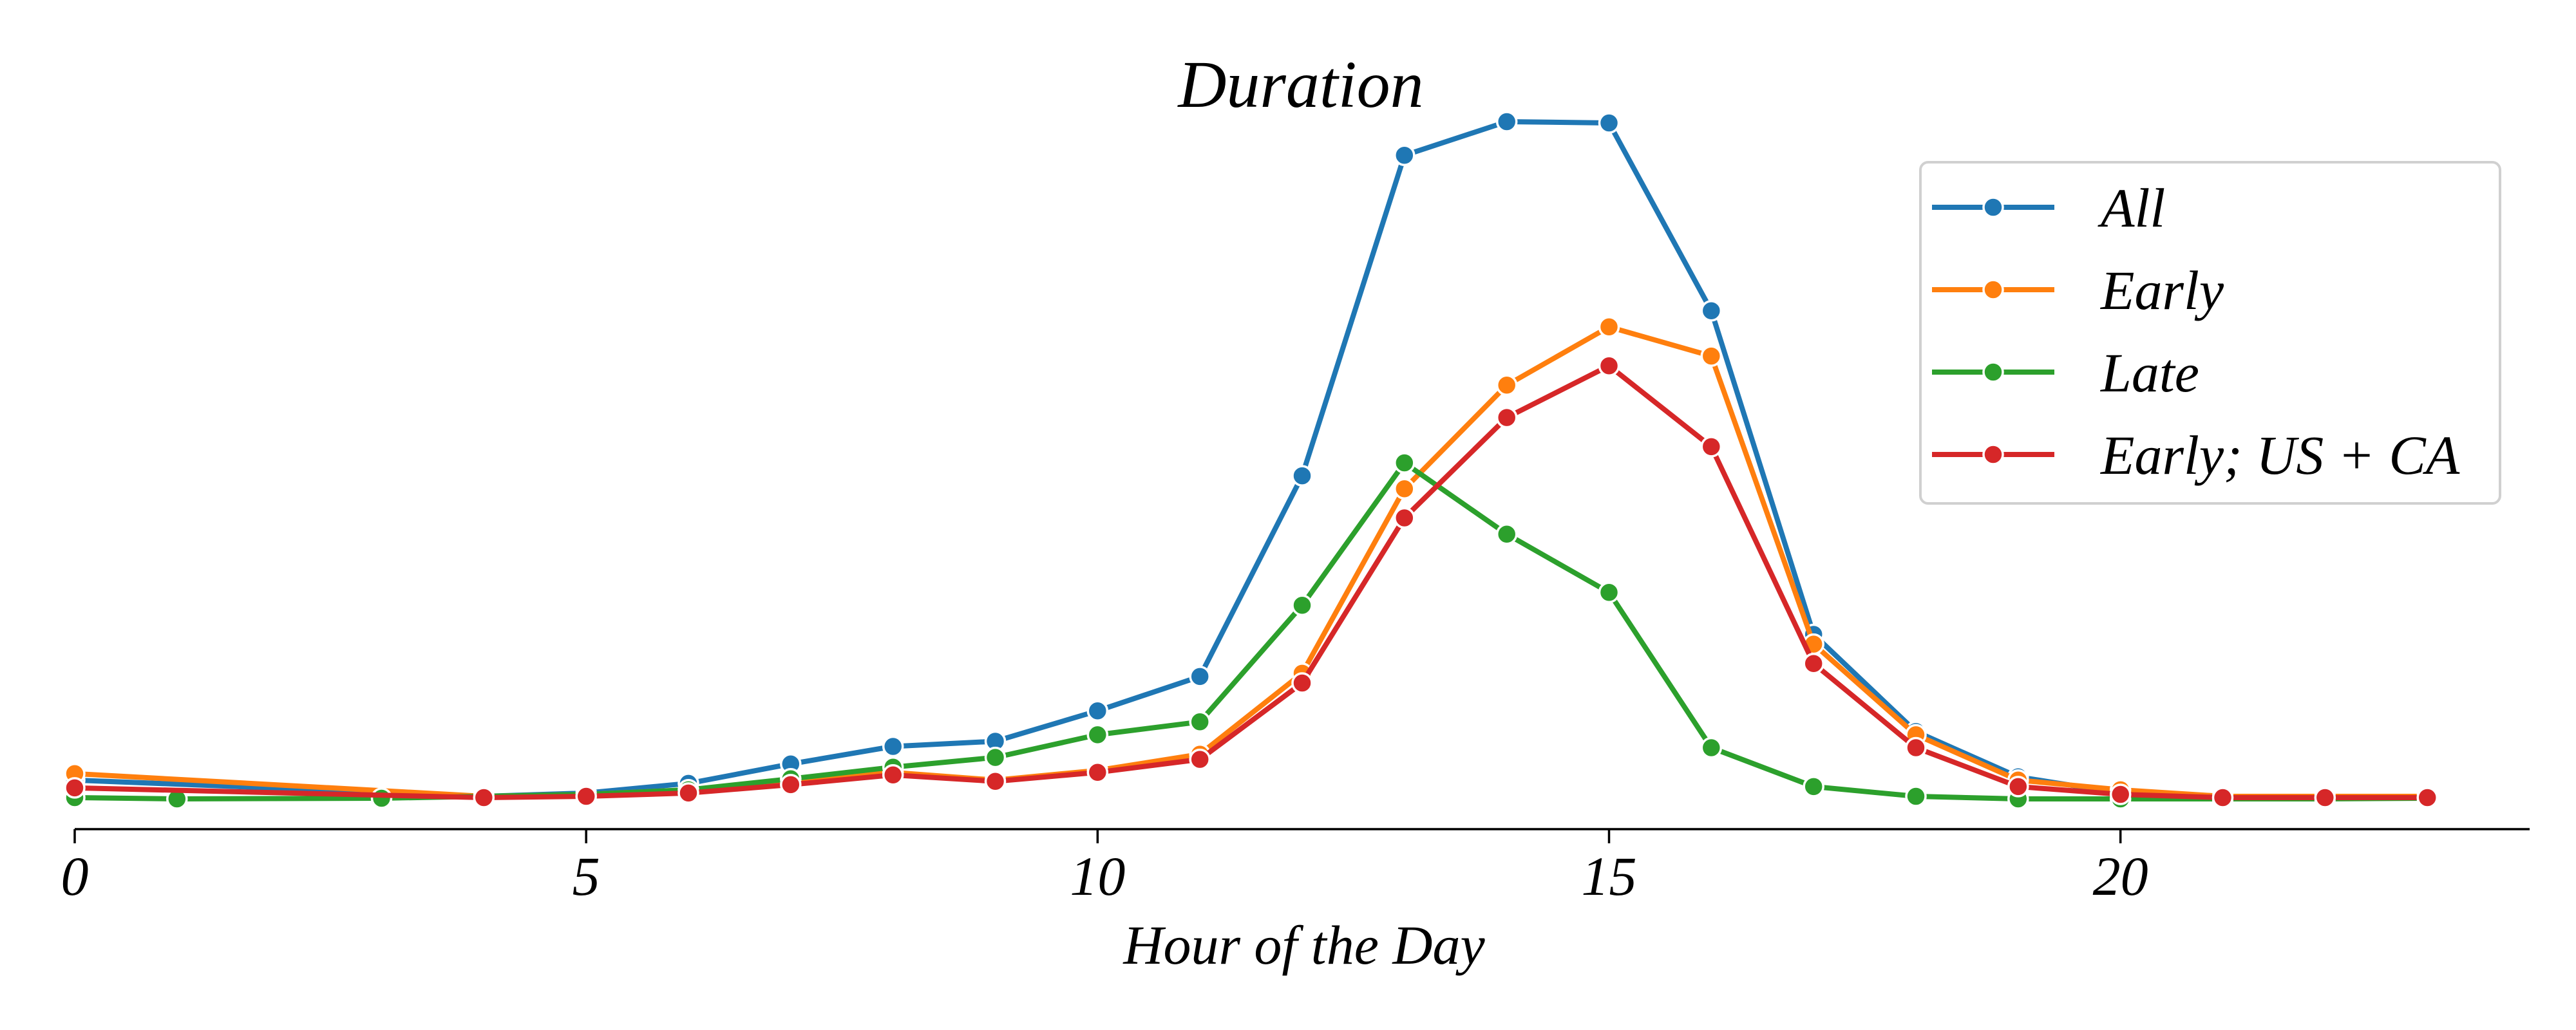 This screenshot has height=1030, width=2576. I want to click on x-tick-label: 0, so click(75, 876).